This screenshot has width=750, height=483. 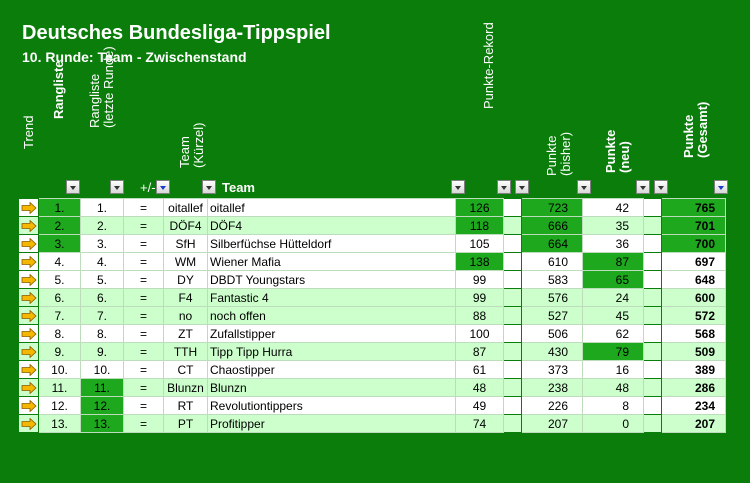 What do you see at coordinates (331, 207) in the screenshot?
I see `cell-team: oitallef` at bounding box center [331, 207].